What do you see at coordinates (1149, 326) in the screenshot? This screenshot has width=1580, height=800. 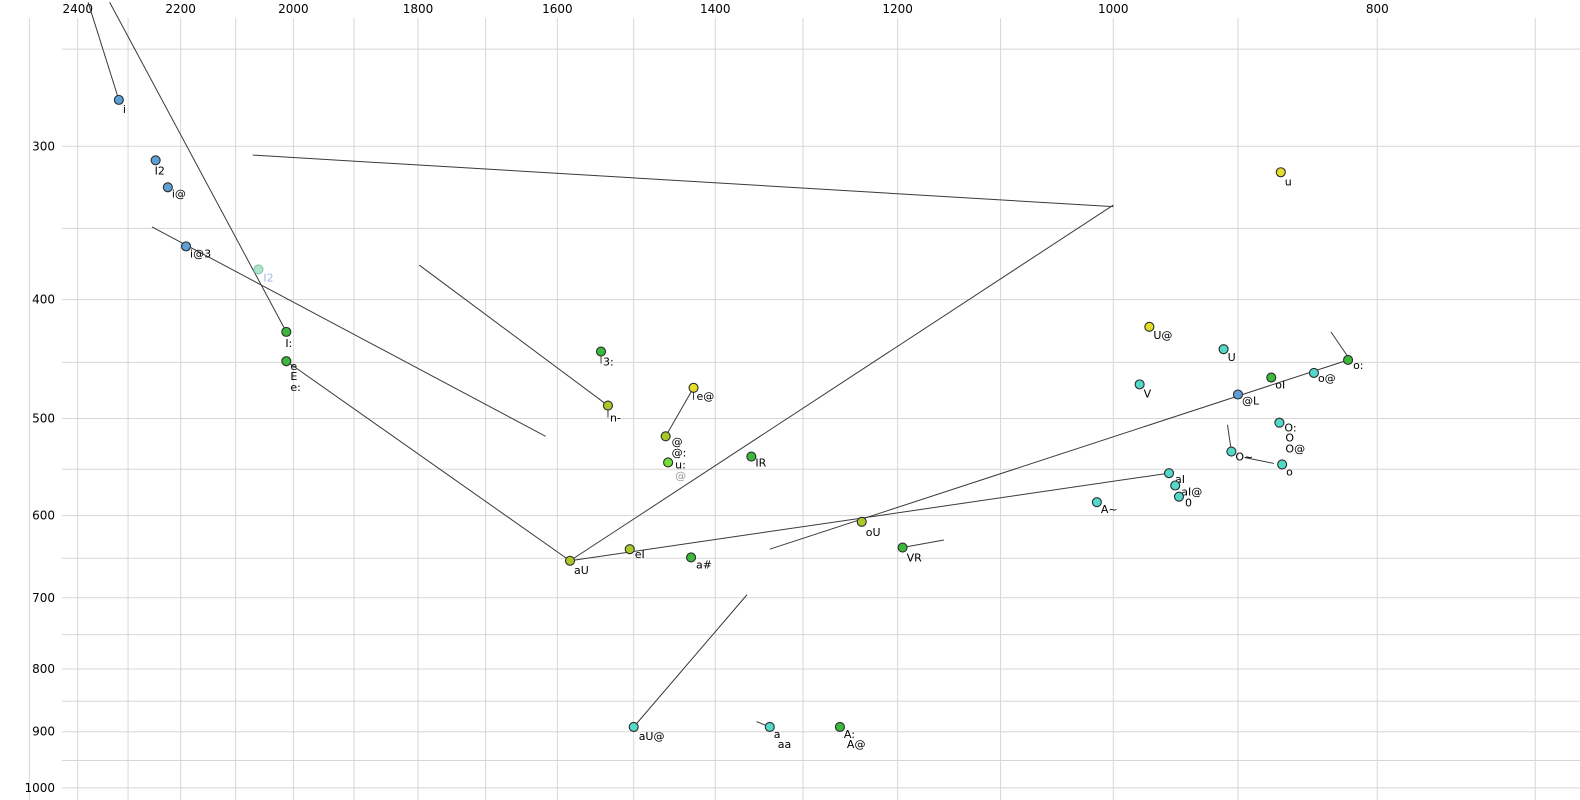 I see `point-marker-U@` at bounding box center [1149, 326].